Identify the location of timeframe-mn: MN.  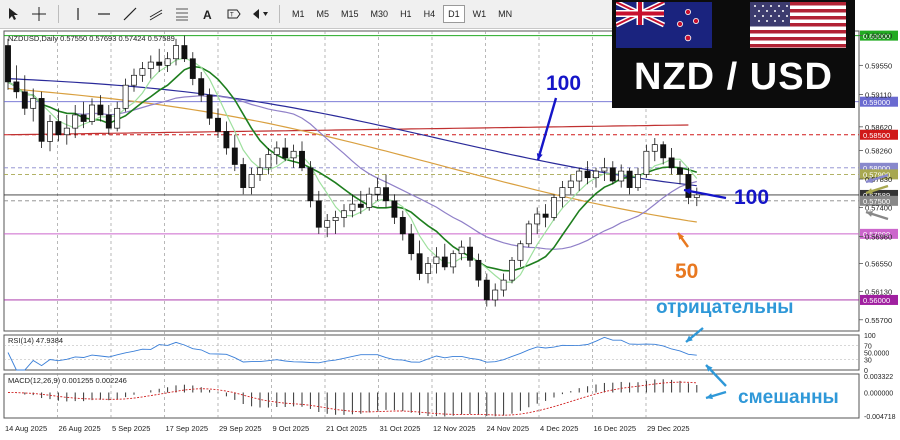
(505, 14).